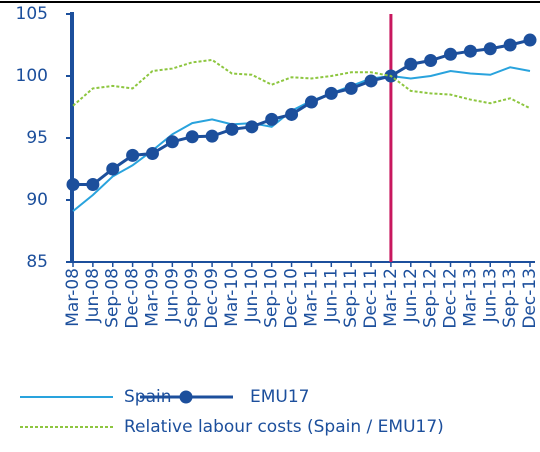  I want to click on y-tick-label: 105, so click(32, 14).